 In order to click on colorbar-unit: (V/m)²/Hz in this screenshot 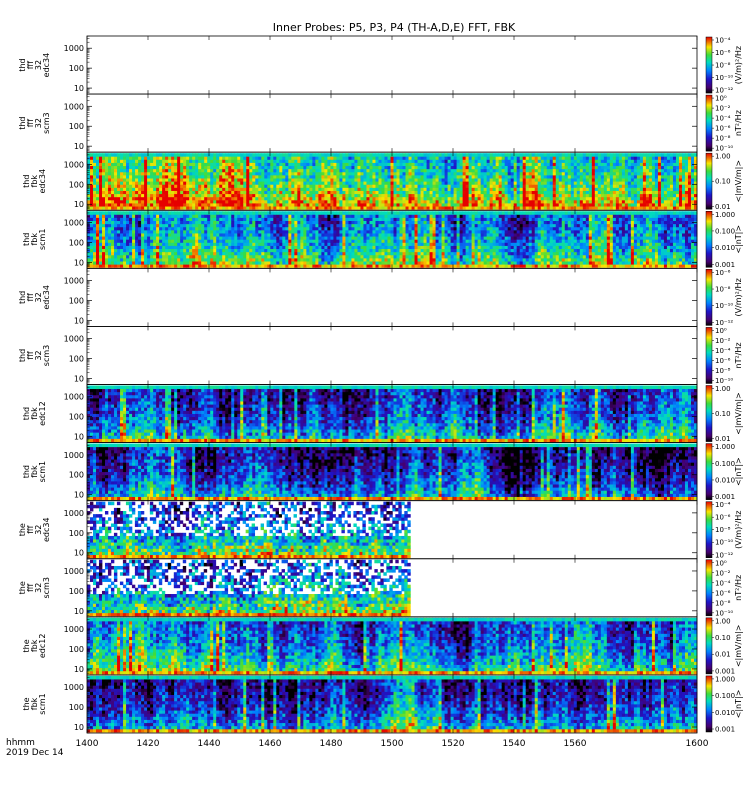, I will do `click(738, 65)`.